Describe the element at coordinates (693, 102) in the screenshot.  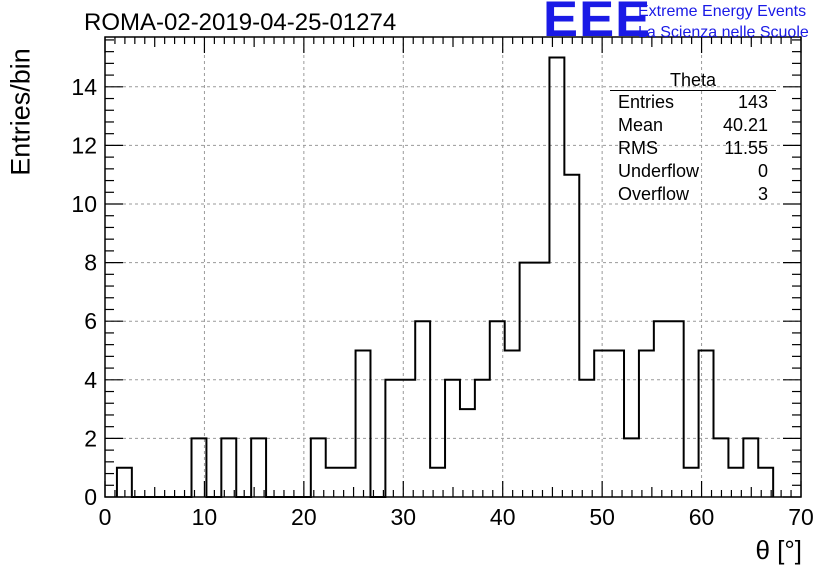
I see `stats-row-entries: Entries 143` at that location.